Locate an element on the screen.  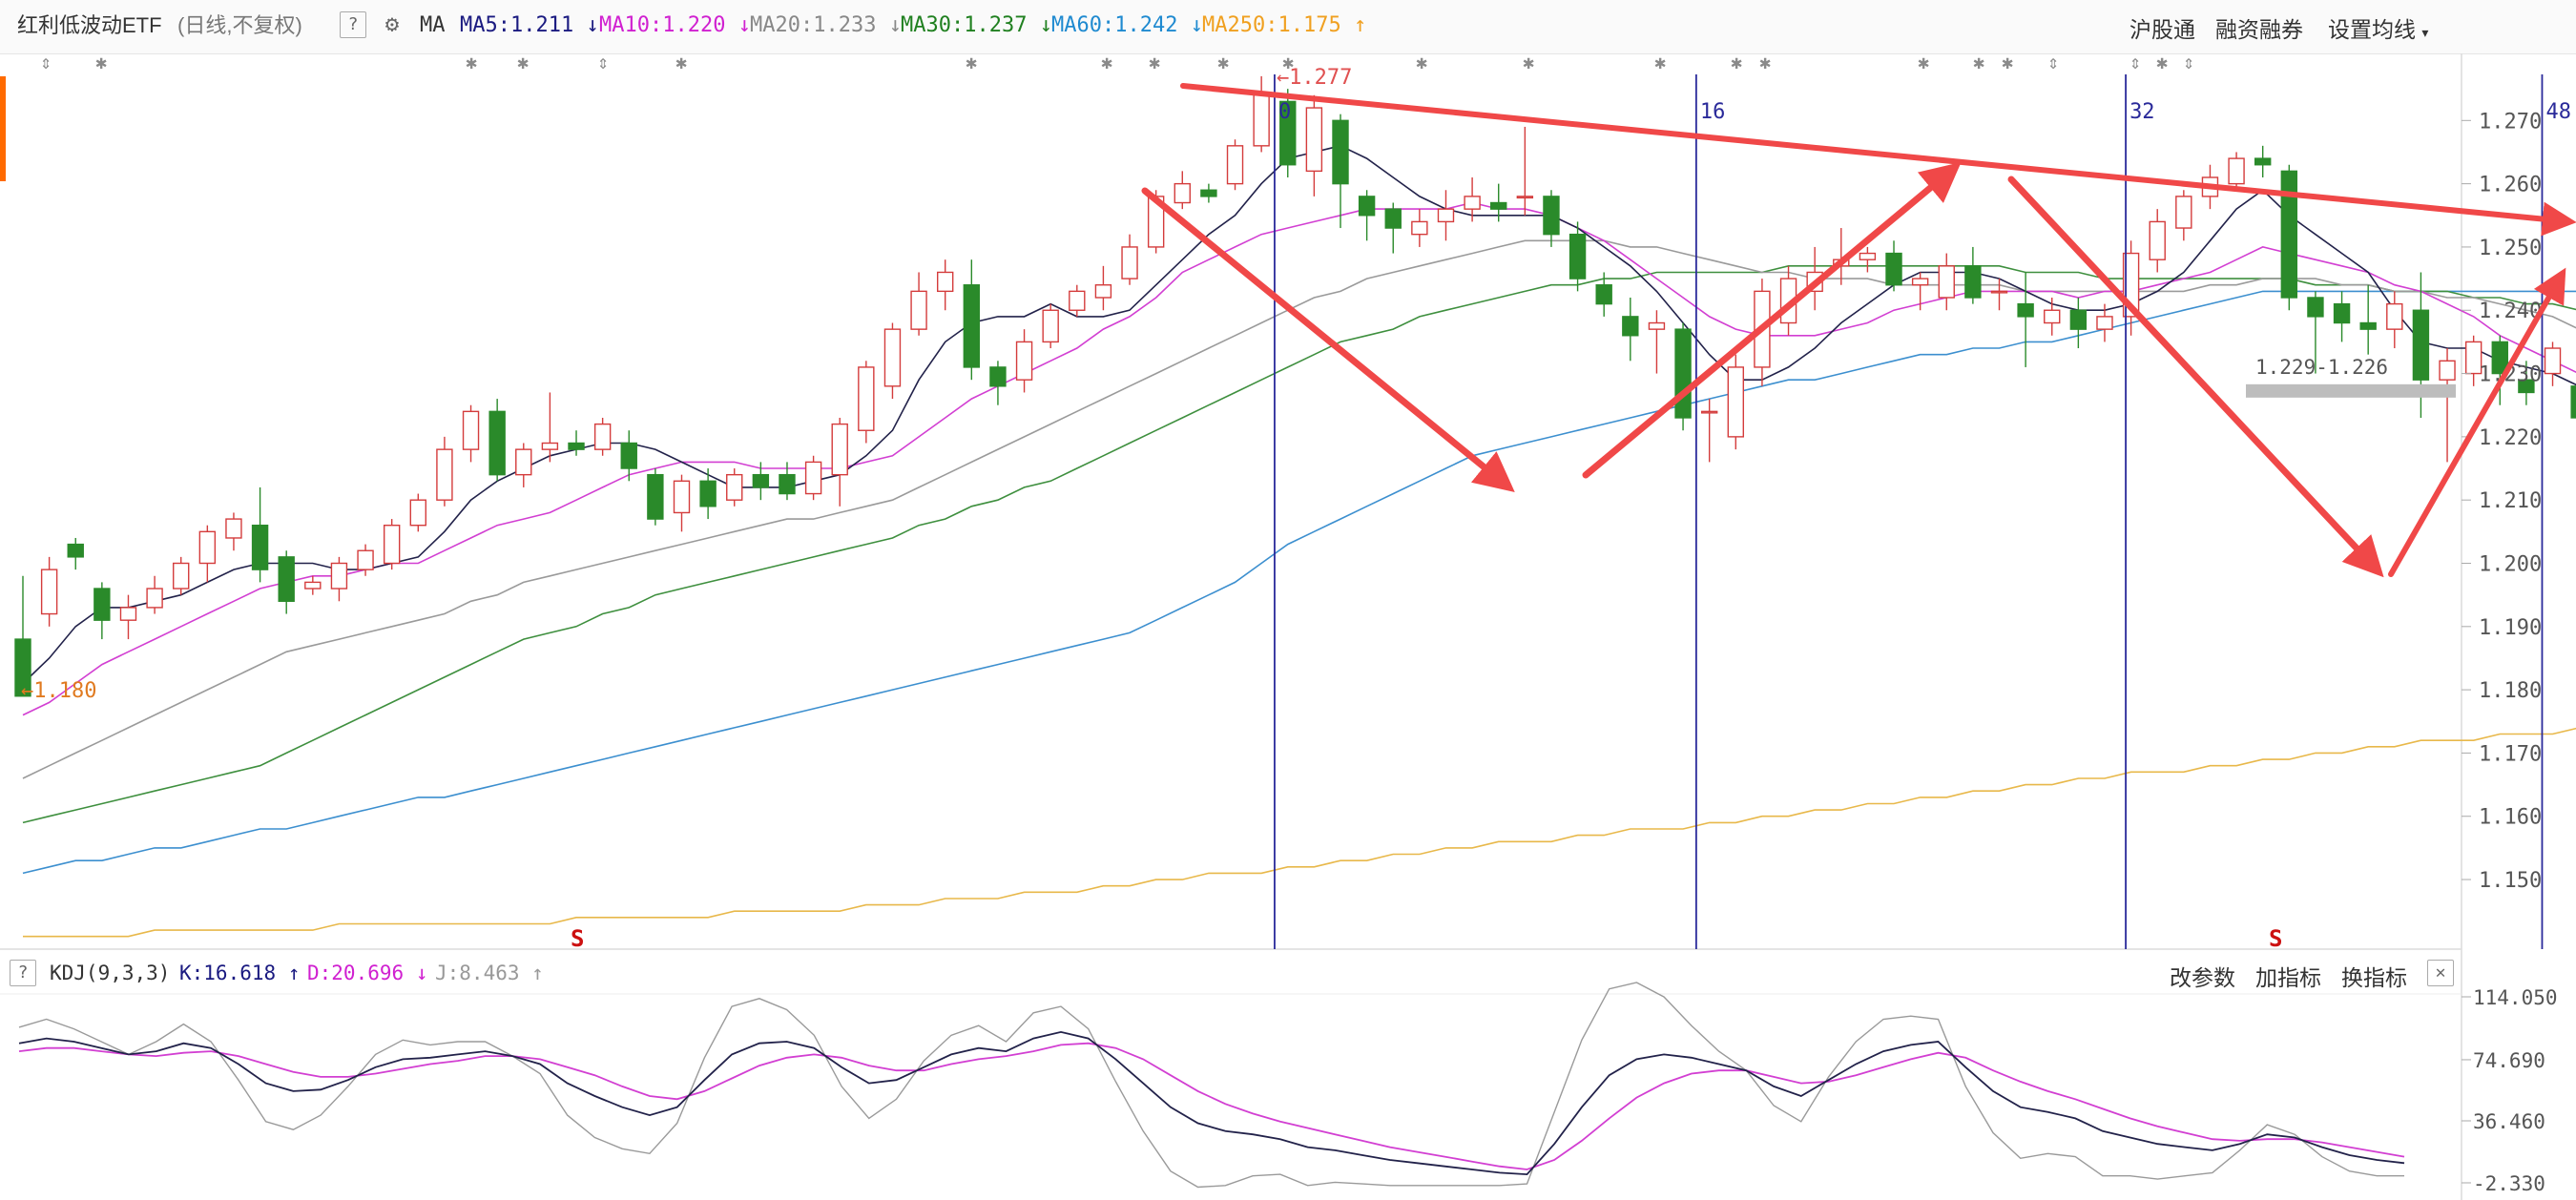
y-tick-label: 1.170 is located at coordinates (2510, 754).